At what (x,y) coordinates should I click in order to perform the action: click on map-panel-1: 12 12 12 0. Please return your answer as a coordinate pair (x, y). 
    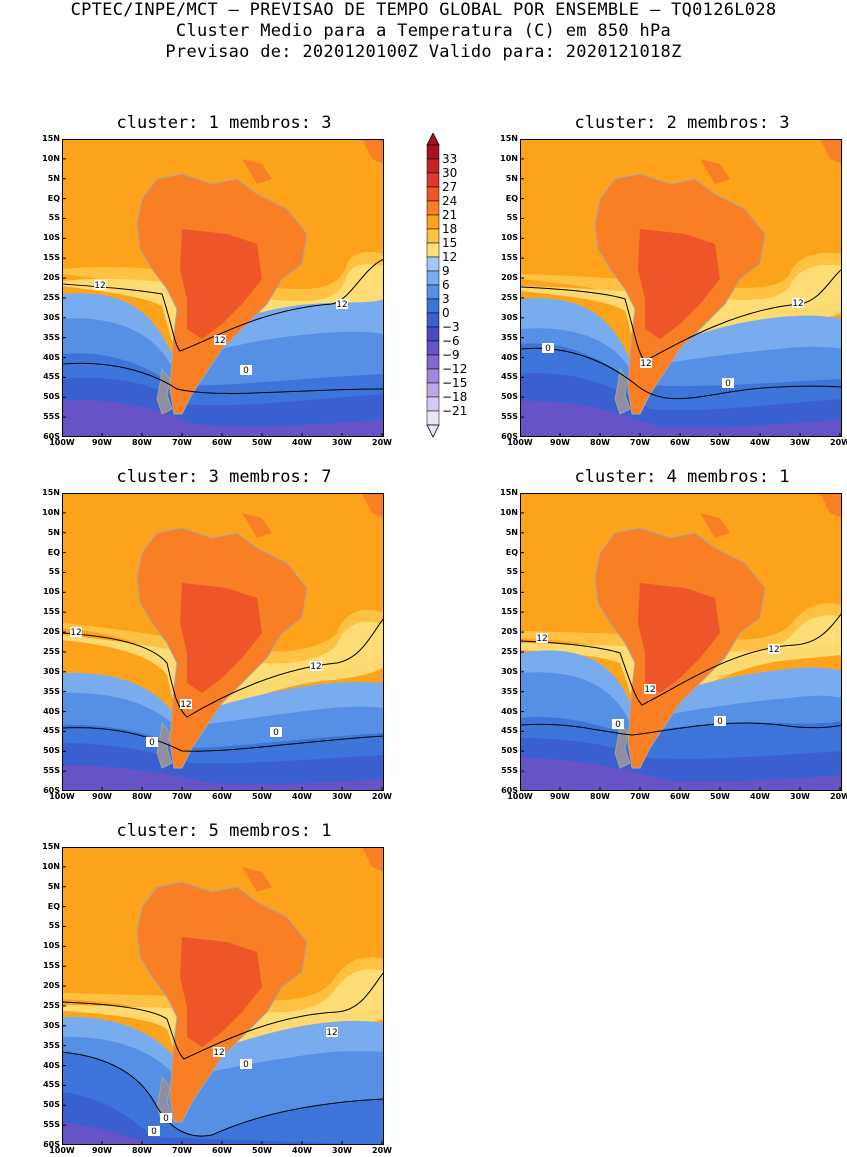
    Looking at the image, I should click on (223, 288).